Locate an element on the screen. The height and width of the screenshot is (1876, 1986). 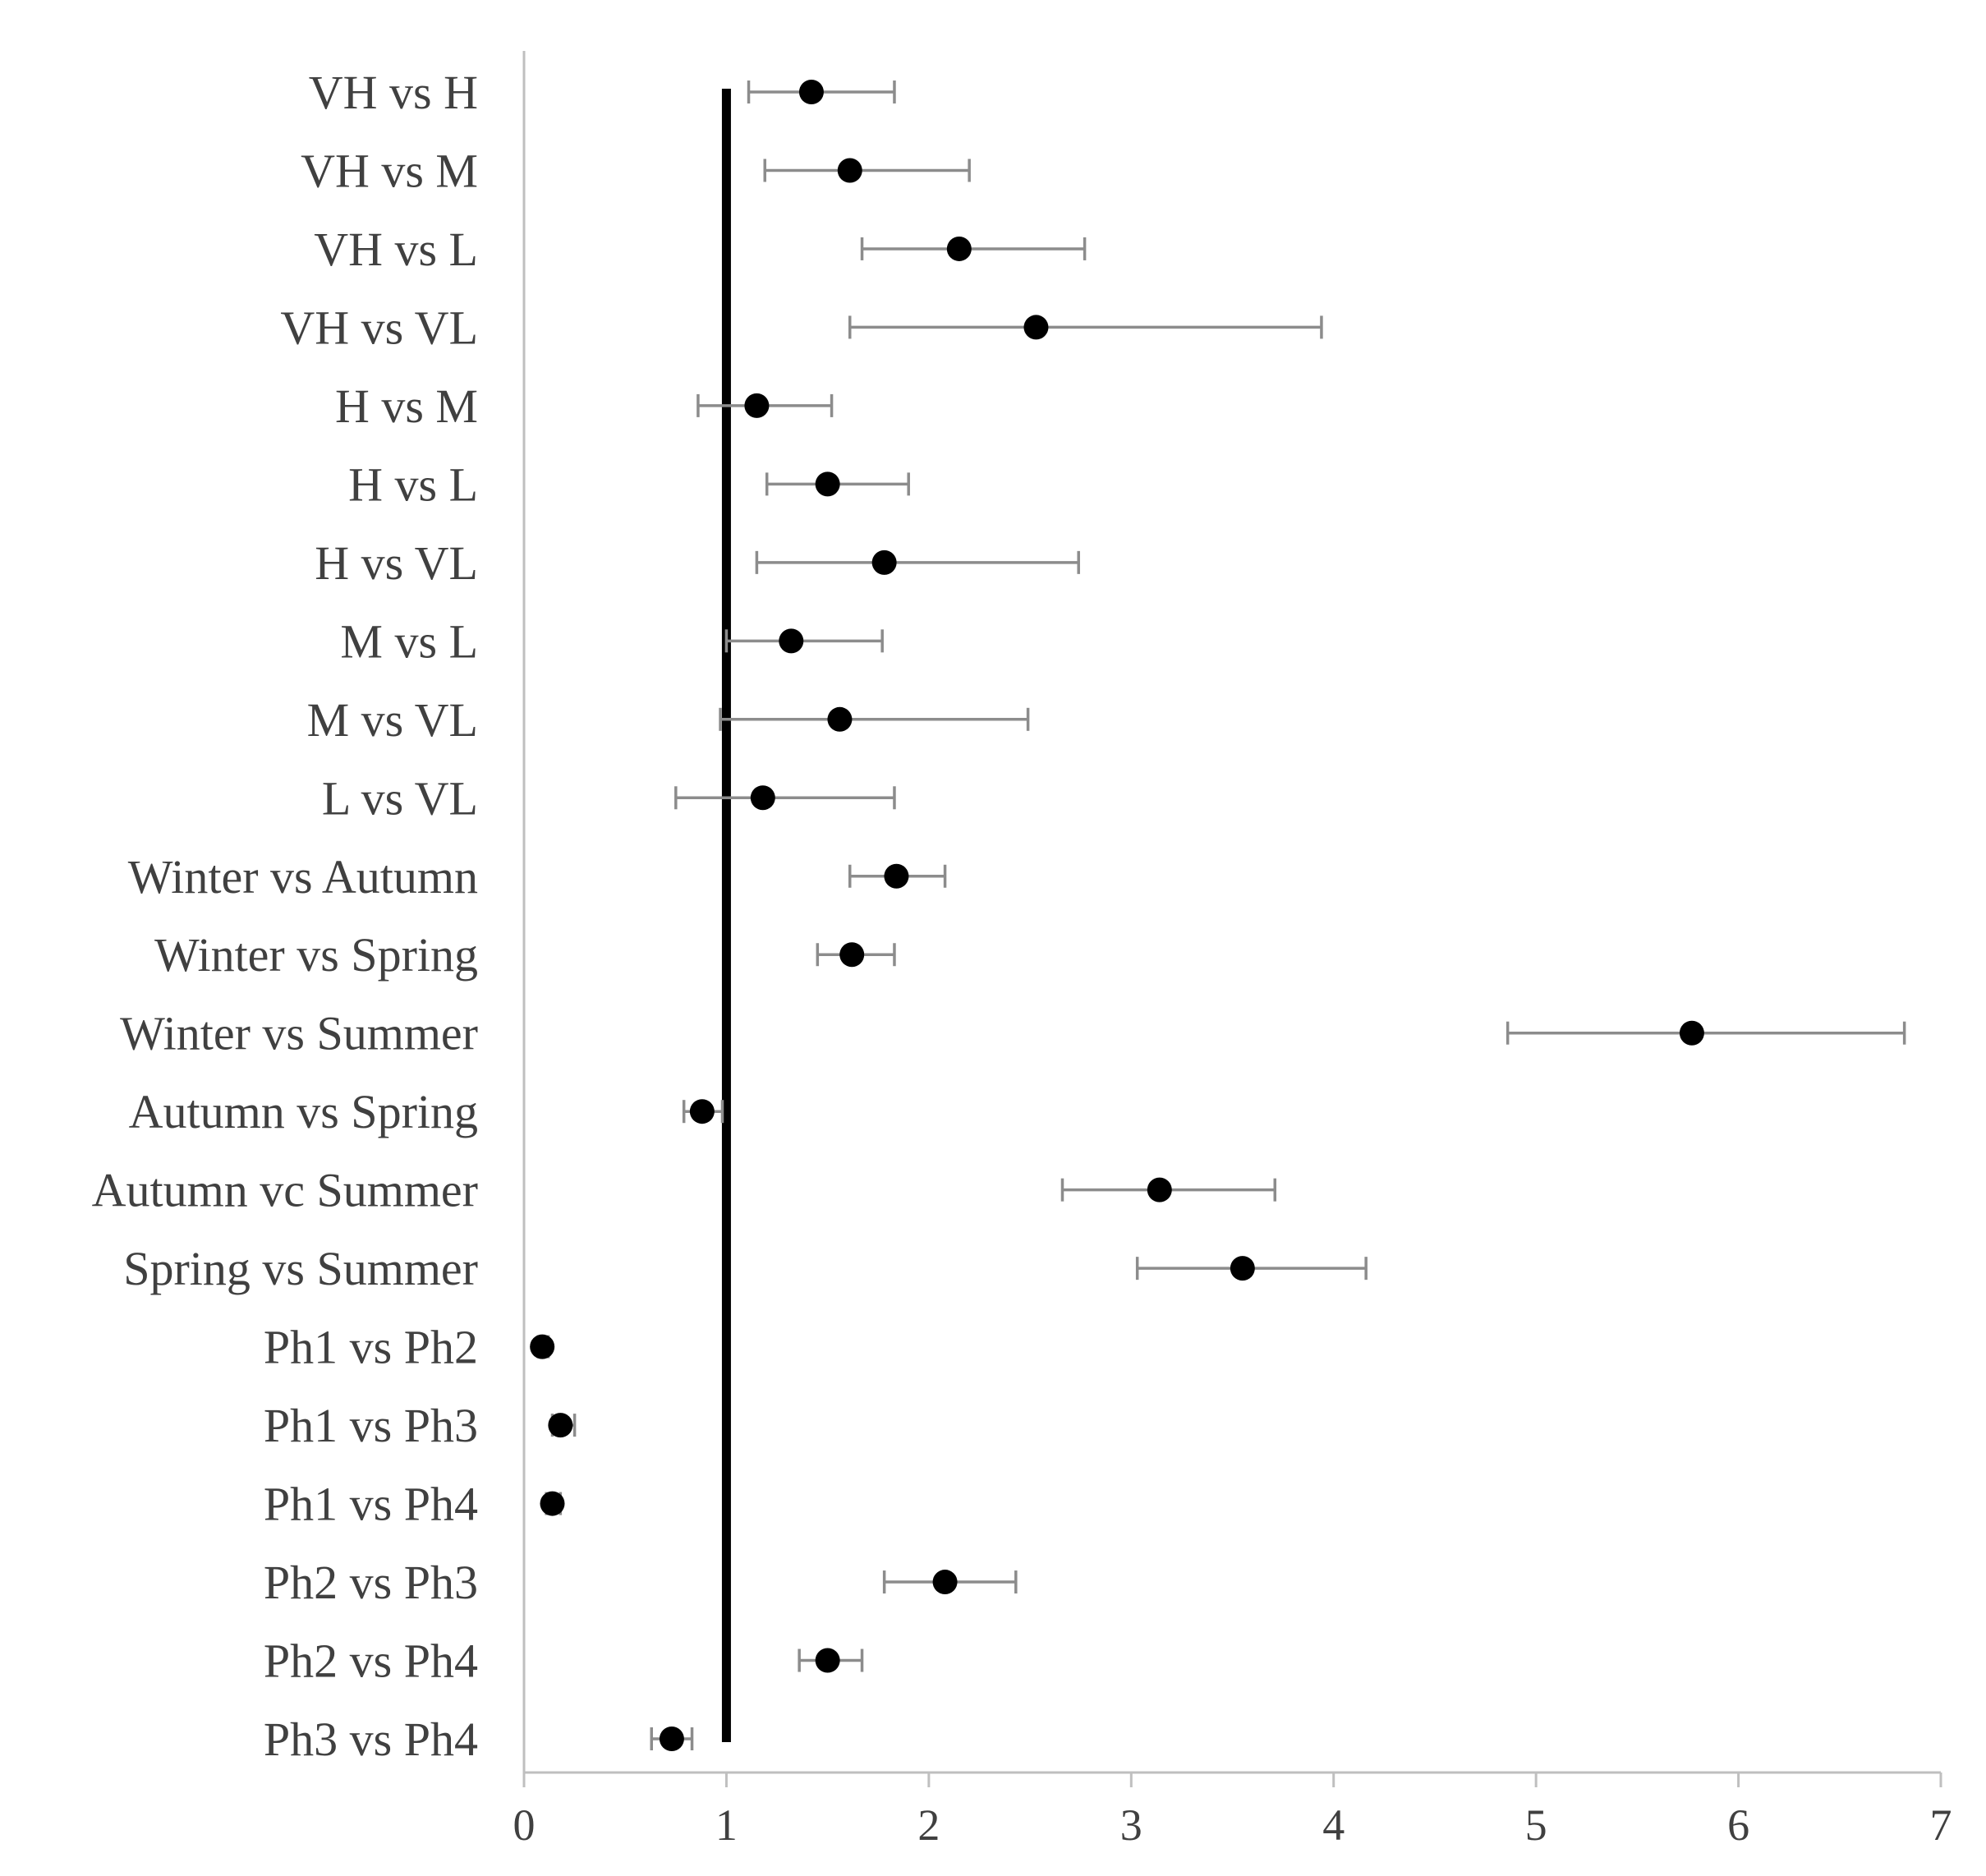
category-label: VH vs M is located at coordinates (389, 170).